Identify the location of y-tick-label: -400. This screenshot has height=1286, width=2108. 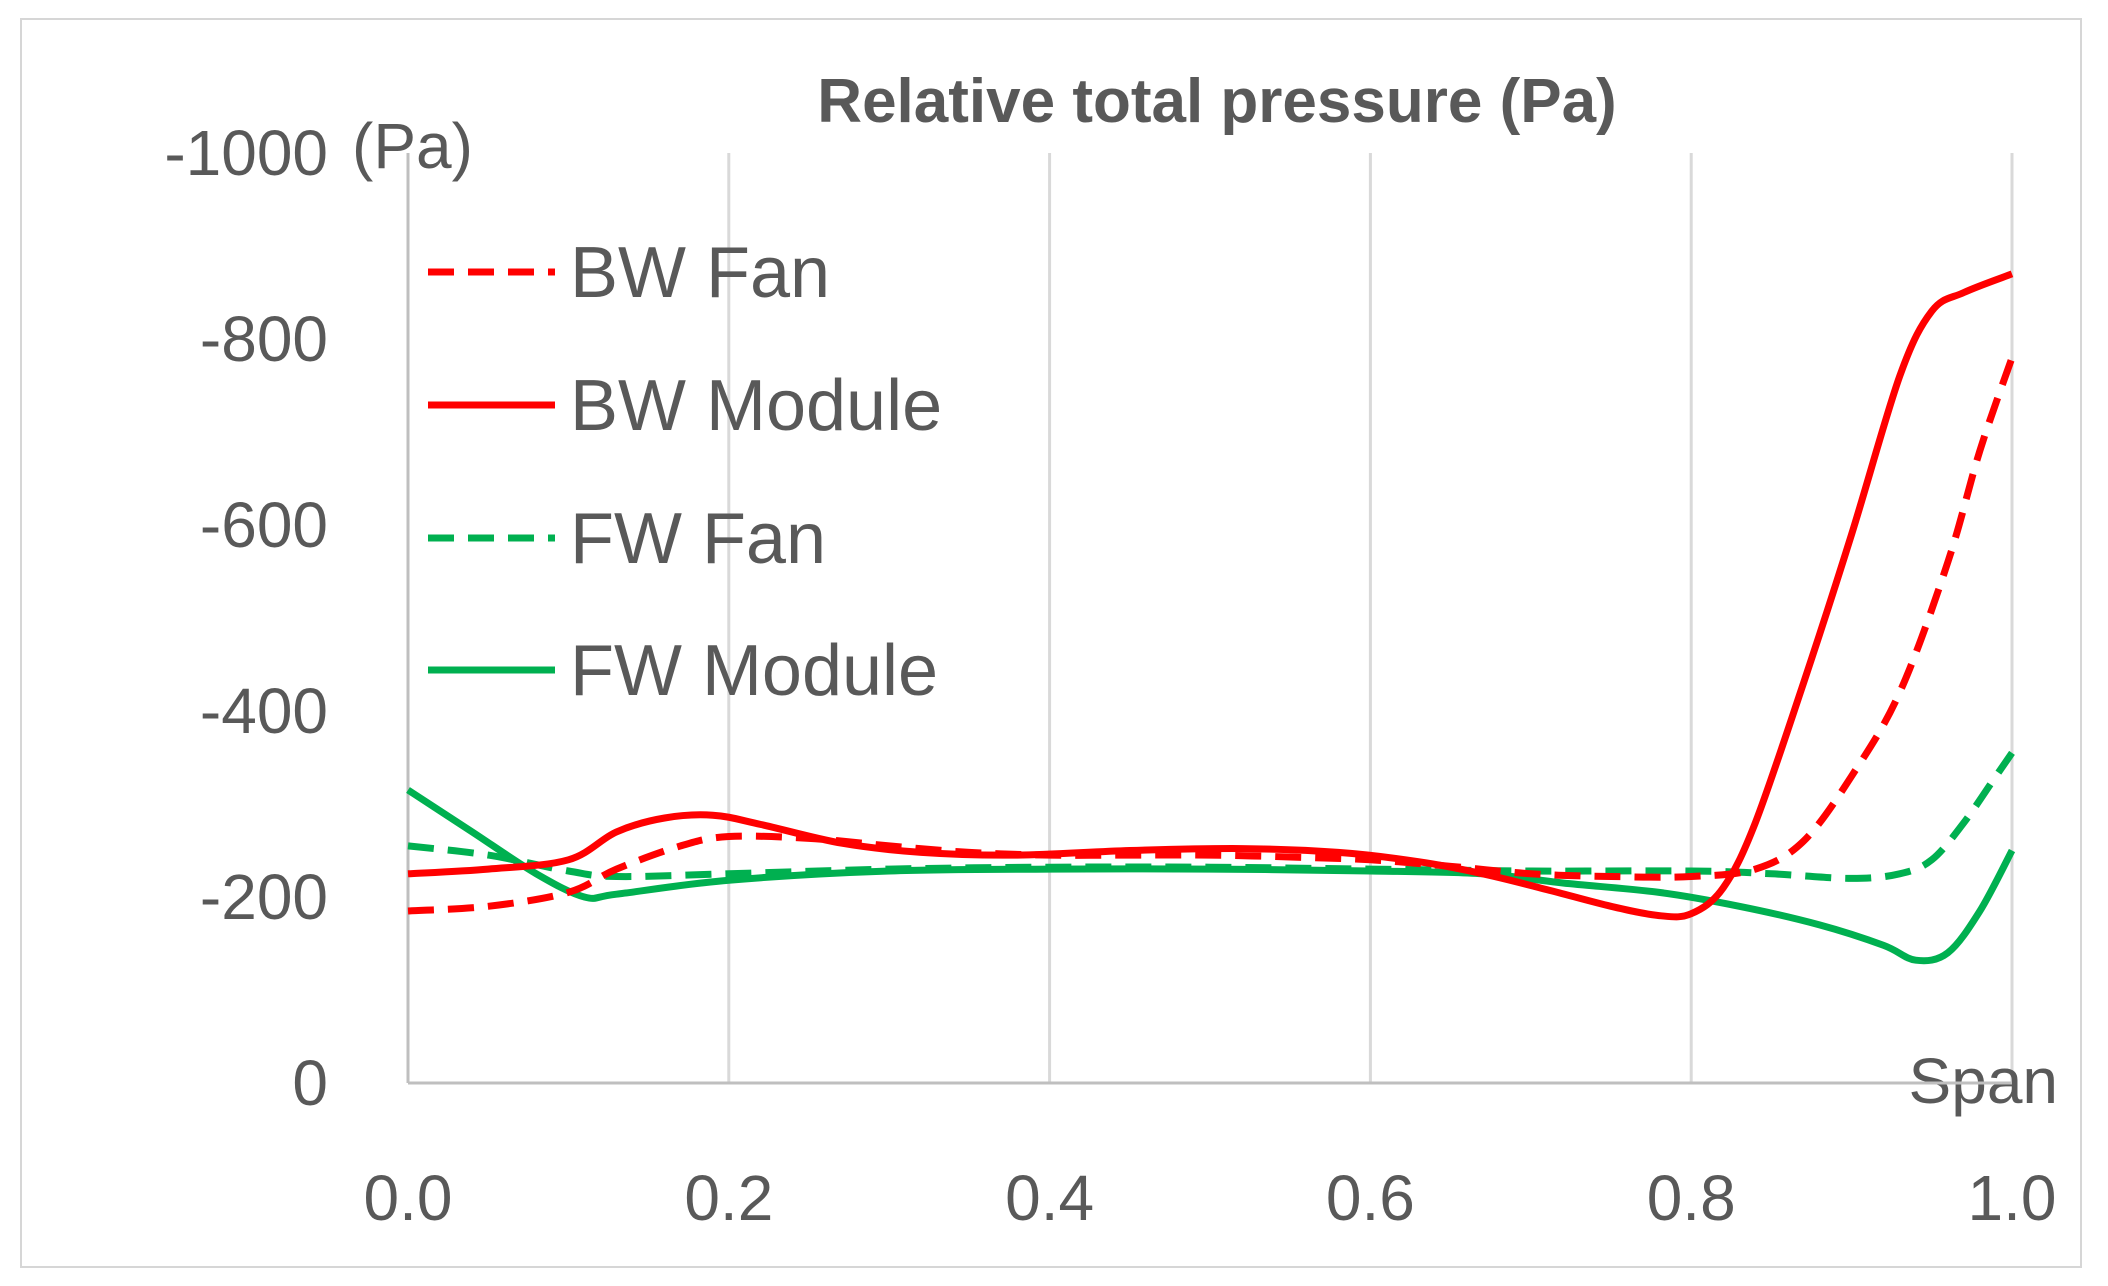
(264, 711).